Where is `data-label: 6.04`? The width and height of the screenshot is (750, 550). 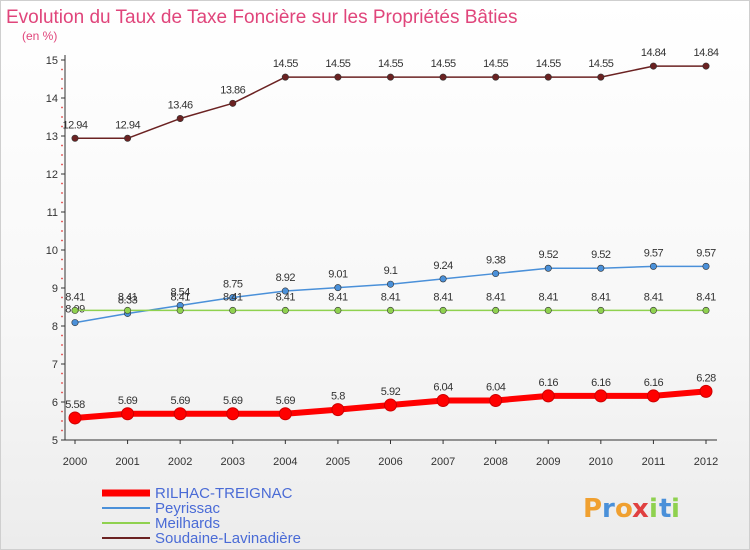 data-label: 6.04 is located at coordinates (496, 387).